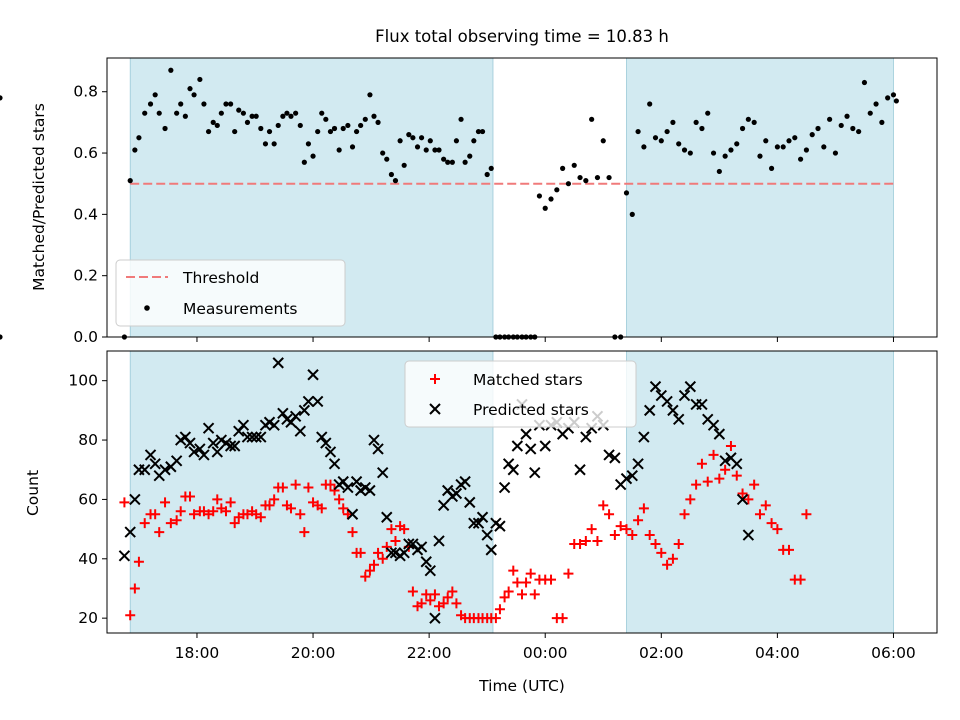  Describe the element at coordinates (520, 394) in the screenshot. I see `bottom-legend-frame` at that location.